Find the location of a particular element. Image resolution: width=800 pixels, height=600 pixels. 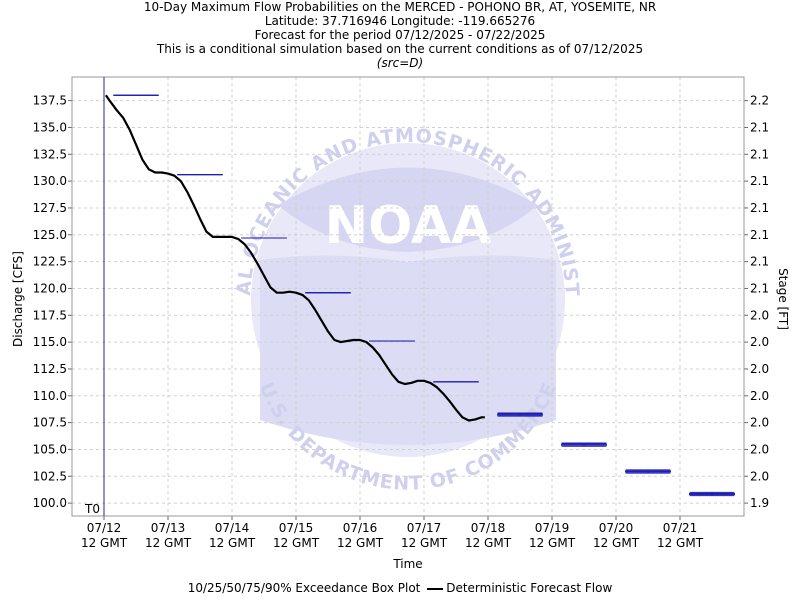

legend-line-swatch is located at coordinates (435, 588).